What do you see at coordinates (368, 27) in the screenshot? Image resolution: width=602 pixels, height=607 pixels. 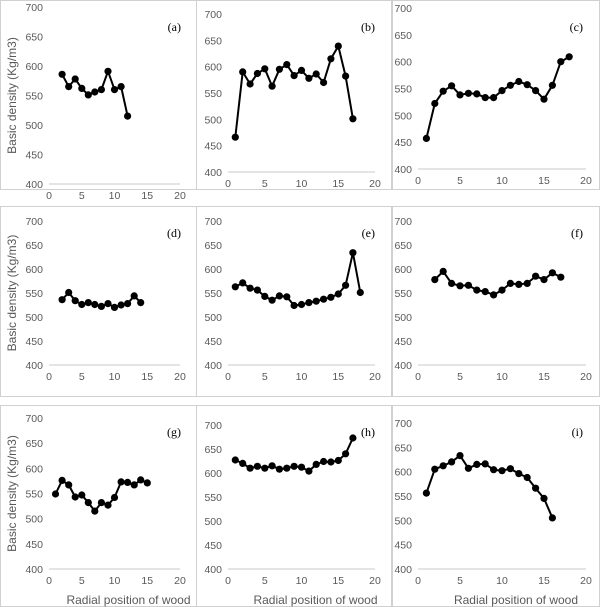 I see `panel-label: (b)` at bounding box center [368, 27].